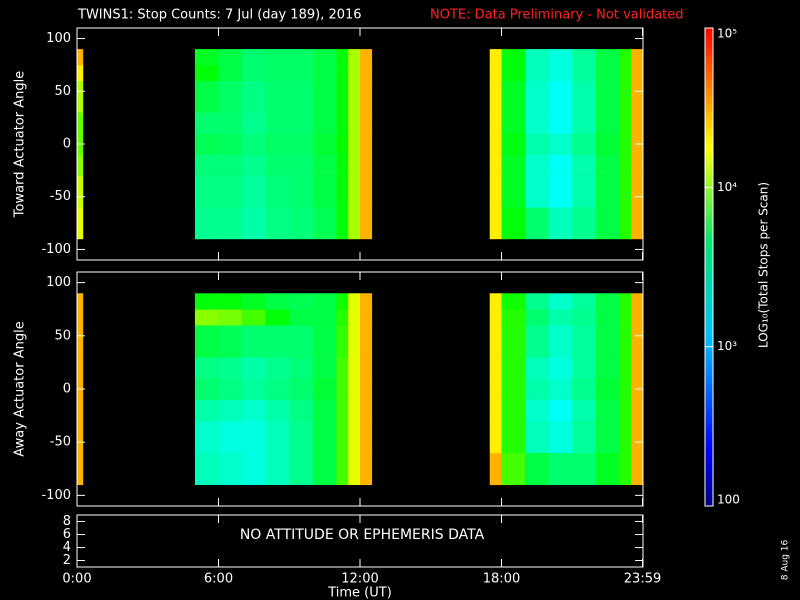 Image resolution: width=800 pixels, height=600 pixels. I want to click on y-tick-label: -50, so click(60, 442).